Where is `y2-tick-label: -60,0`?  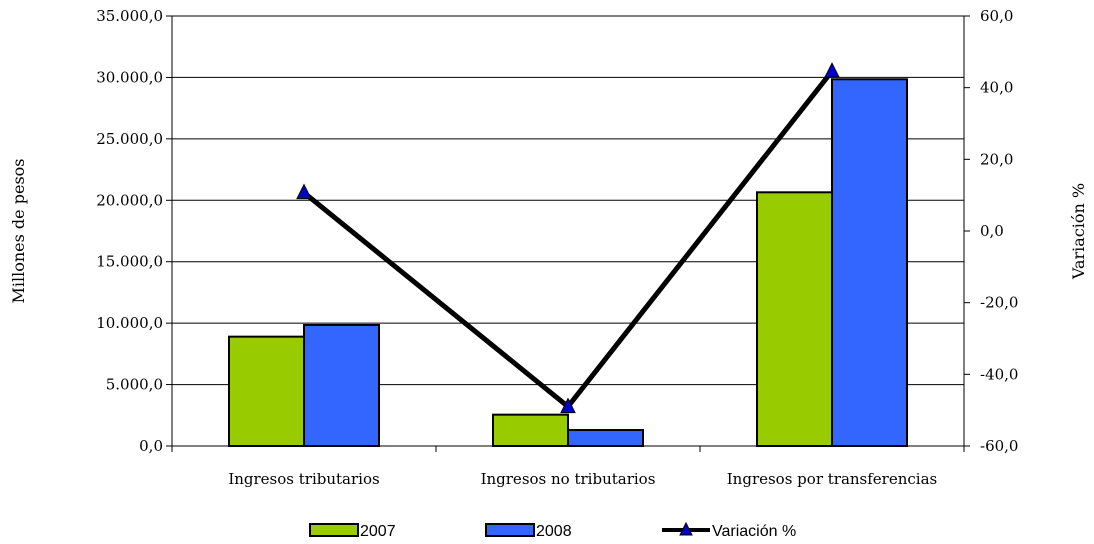 y2-tick-label: -60,0 is located at coordinates (999, 446).